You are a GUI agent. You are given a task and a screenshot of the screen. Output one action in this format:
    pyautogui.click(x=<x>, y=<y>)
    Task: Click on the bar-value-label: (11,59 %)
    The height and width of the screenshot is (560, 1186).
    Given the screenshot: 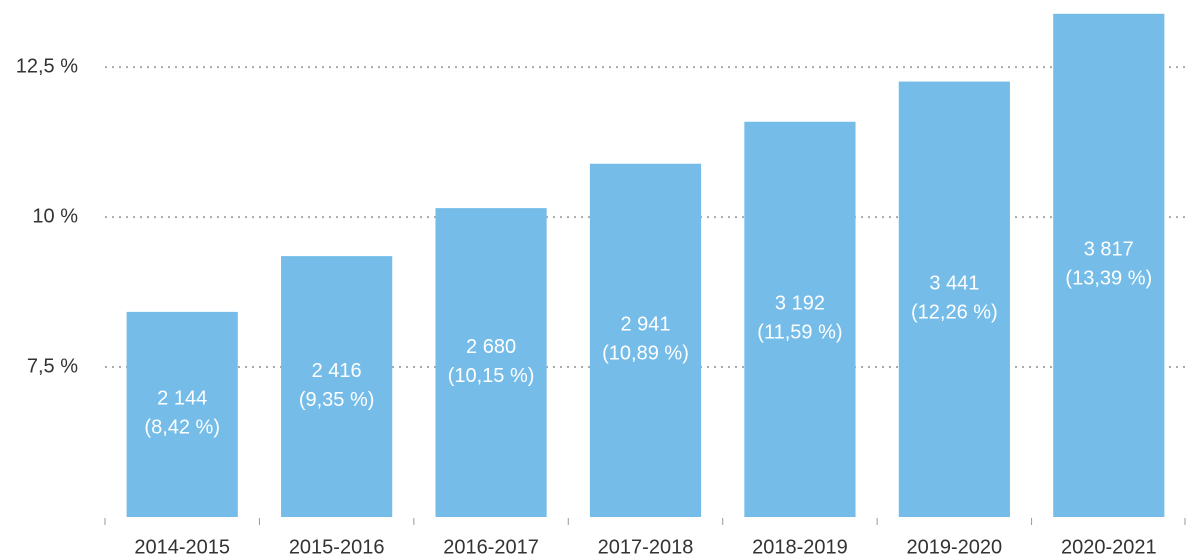 What is the action you would take?
    pyautogui.click(x=799, y=333)
    